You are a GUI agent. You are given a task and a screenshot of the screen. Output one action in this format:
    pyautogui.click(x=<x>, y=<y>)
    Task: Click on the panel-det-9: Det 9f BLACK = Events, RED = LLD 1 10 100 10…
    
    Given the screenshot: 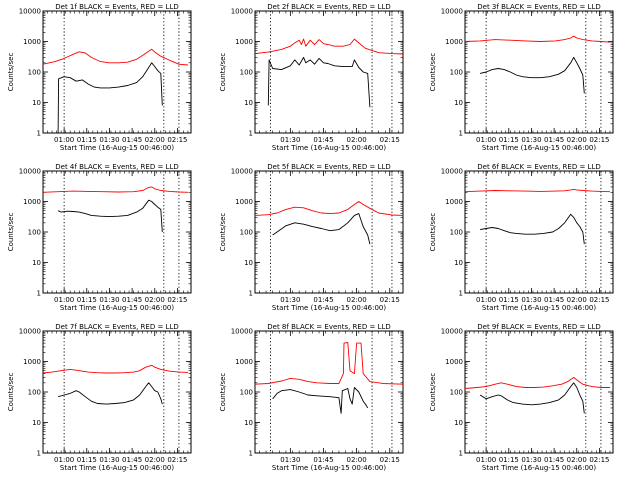 What is the action you would take?
    pyautogui.click(x=521, y=397)
    